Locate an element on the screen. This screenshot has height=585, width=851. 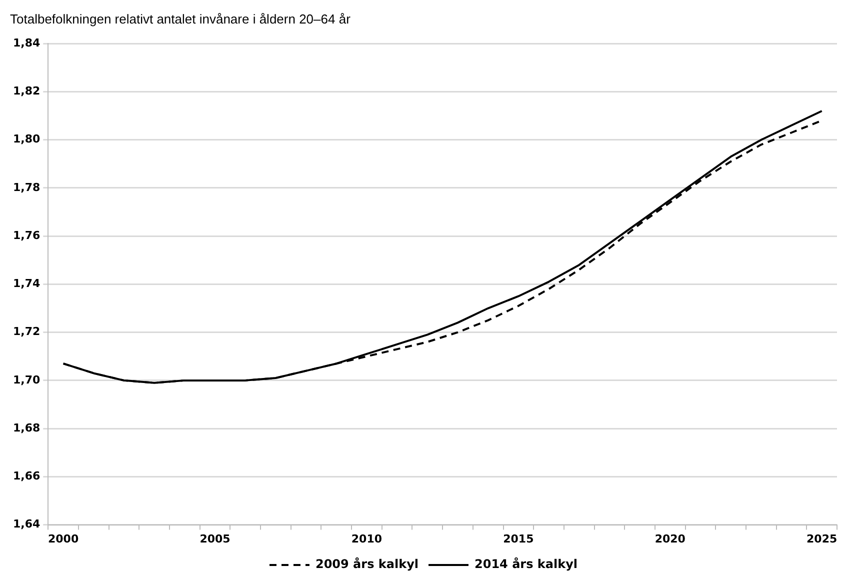
x-tick-label: 2010 is located at coordinates (366, 539).